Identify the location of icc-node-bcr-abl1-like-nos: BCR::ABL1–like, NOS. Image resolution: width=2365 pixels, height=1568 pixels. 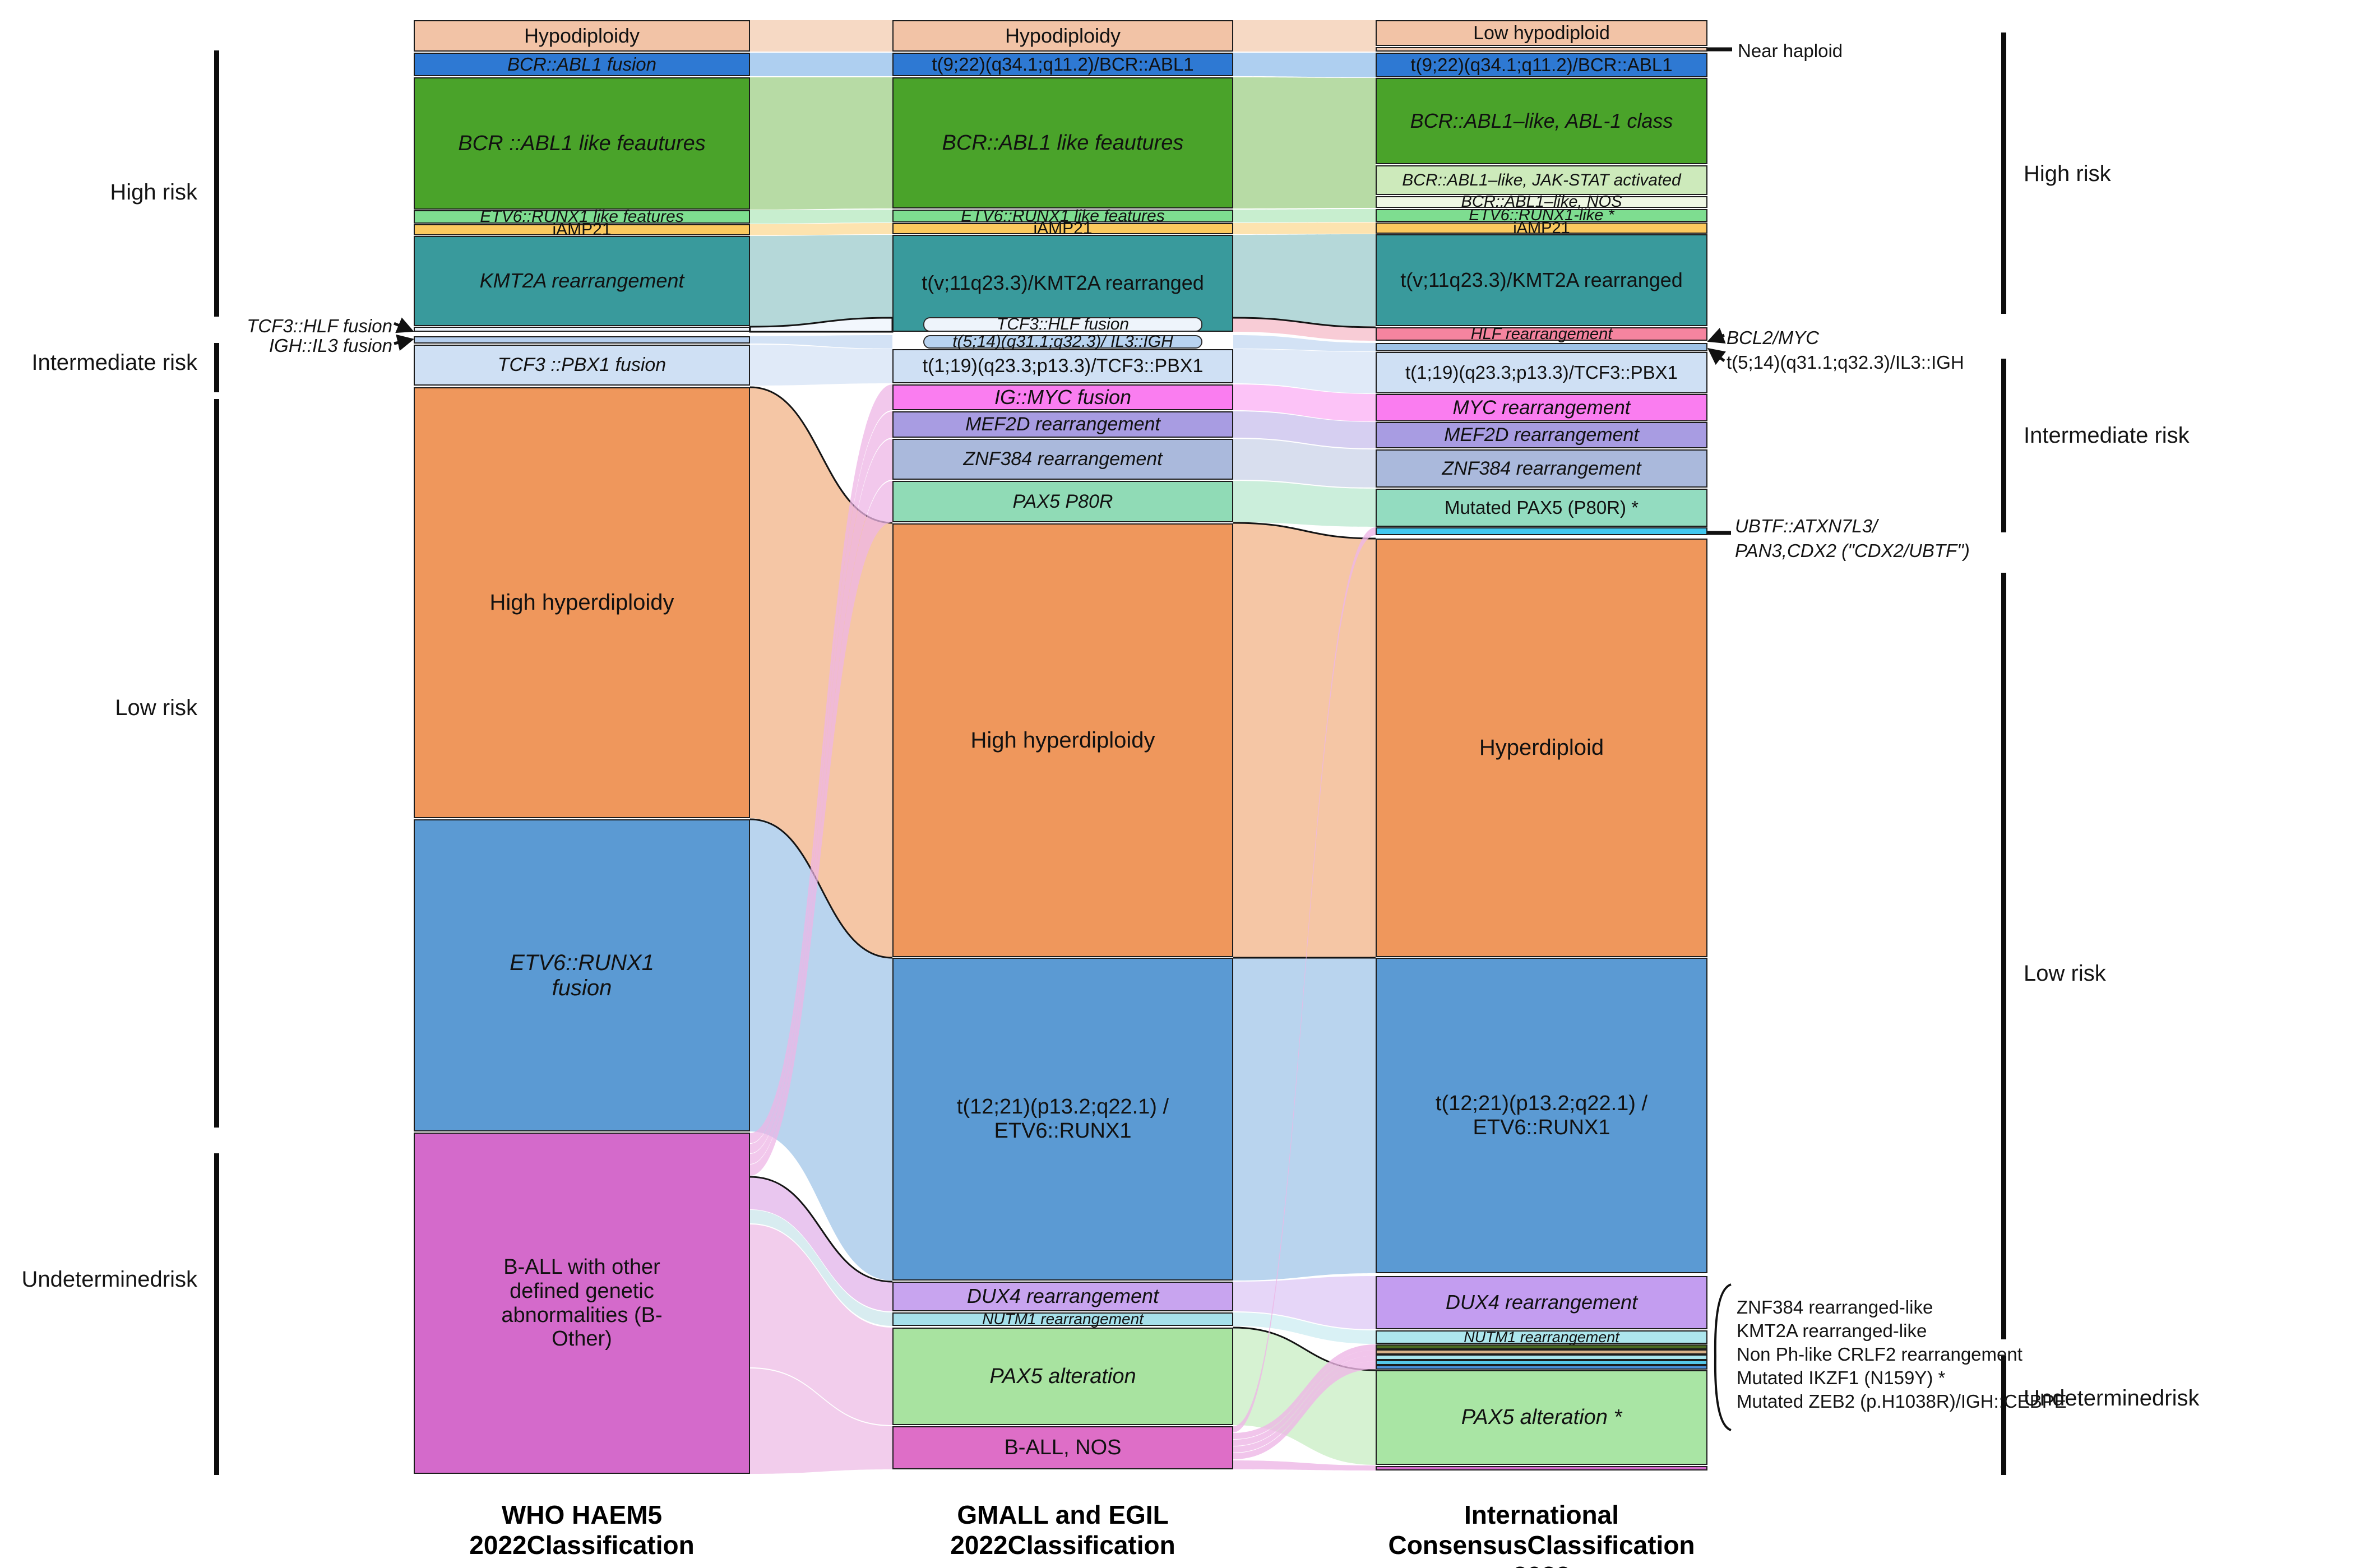
(1541, 202).